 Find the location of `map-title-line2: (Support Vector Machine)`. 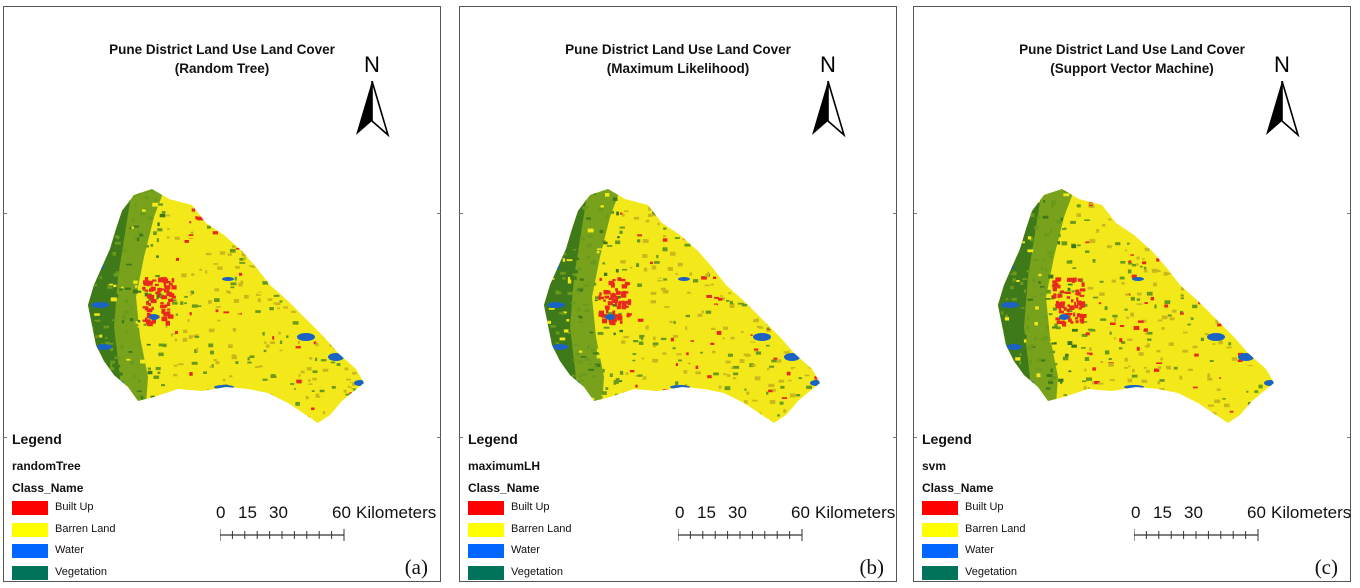

map-title-line2: (Support Vector Machine) is located at coordinates (1132, 68).